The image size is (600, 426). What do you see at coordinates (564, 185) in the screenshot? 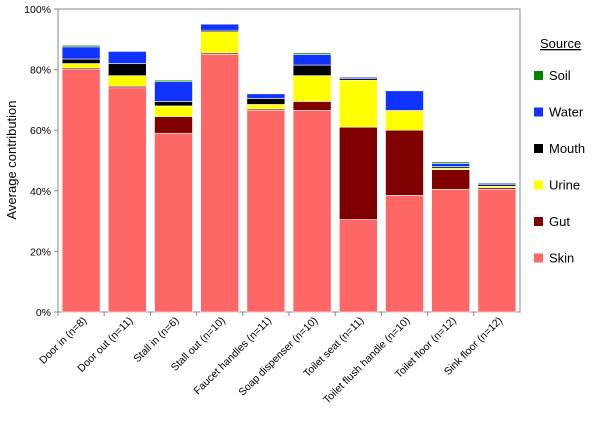
I see `legend-label-urine: Urine` at bounding box center [564, 185].